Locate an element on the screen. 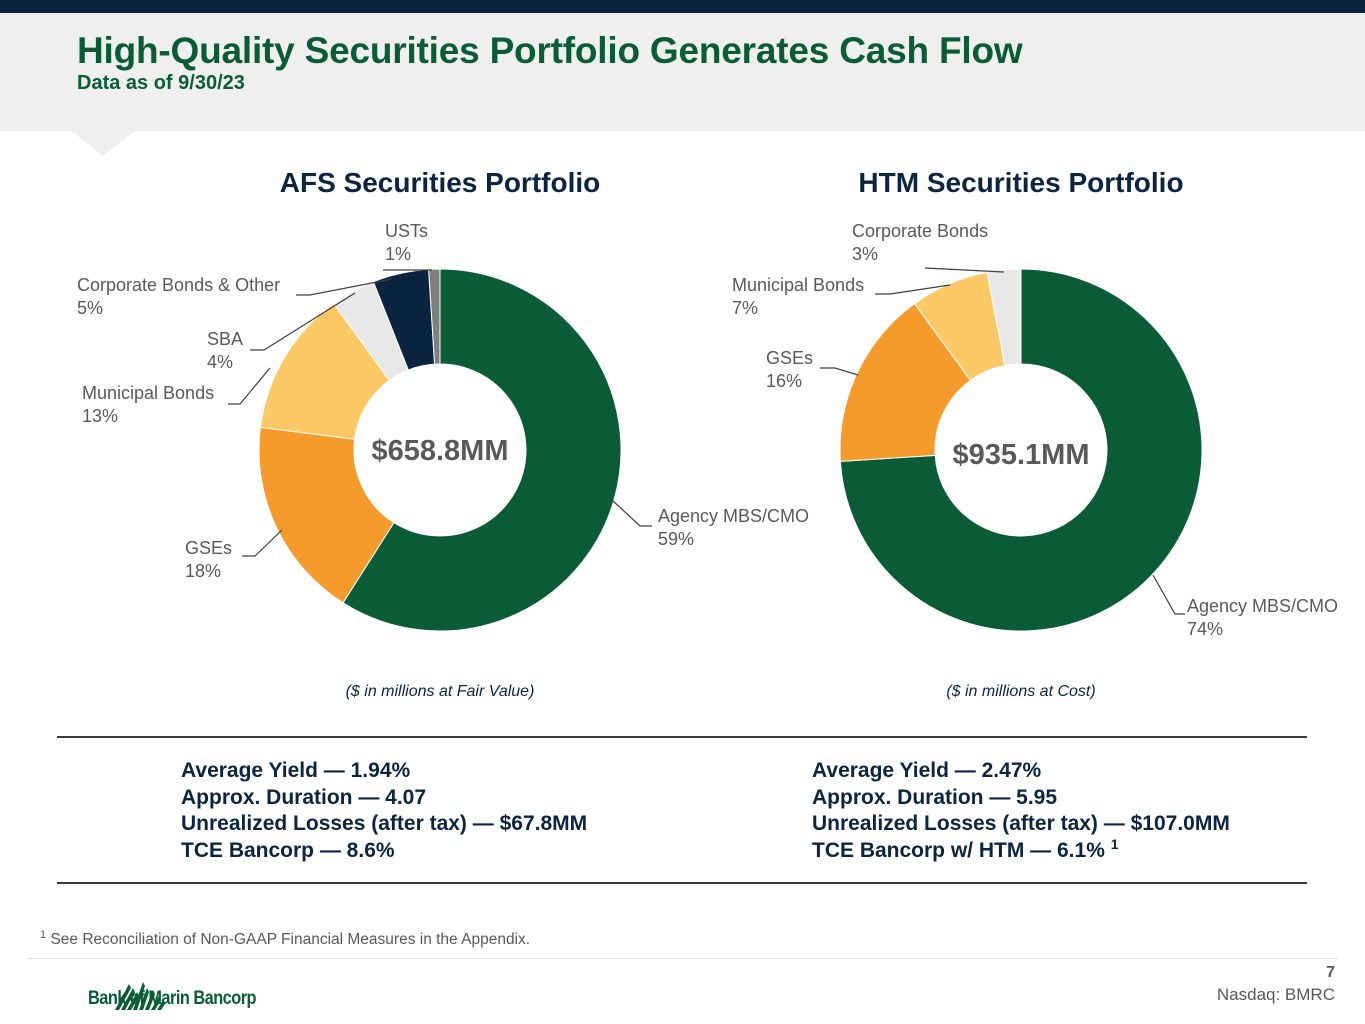  htm-leader-gses is located at coordinates (839, 371).